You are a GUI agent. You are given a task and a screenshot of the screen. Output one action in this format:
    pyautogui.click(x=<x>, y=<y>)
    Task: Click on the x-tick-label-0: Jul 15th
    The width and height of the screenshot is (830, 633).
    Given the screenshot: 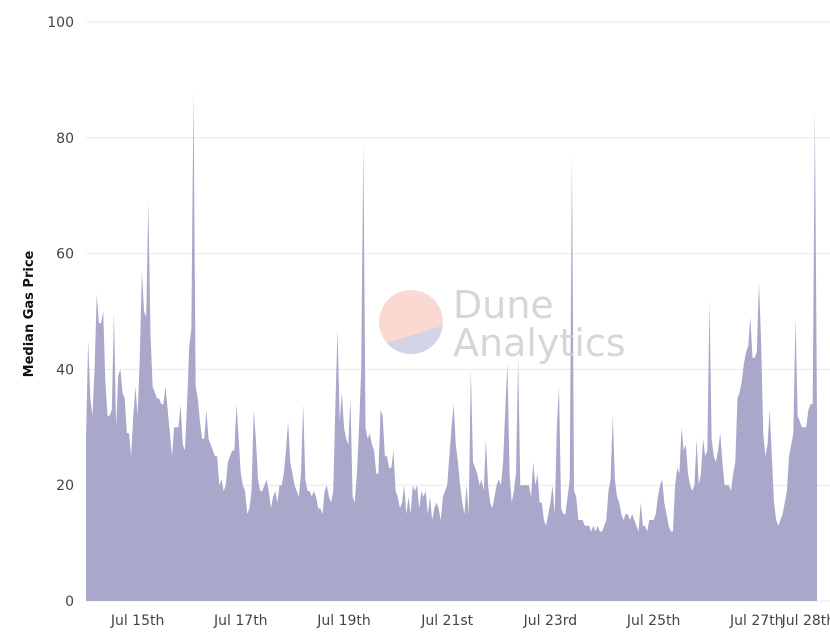 What is the action you would take?
    pyautogui.click(x=137, y=621)
    